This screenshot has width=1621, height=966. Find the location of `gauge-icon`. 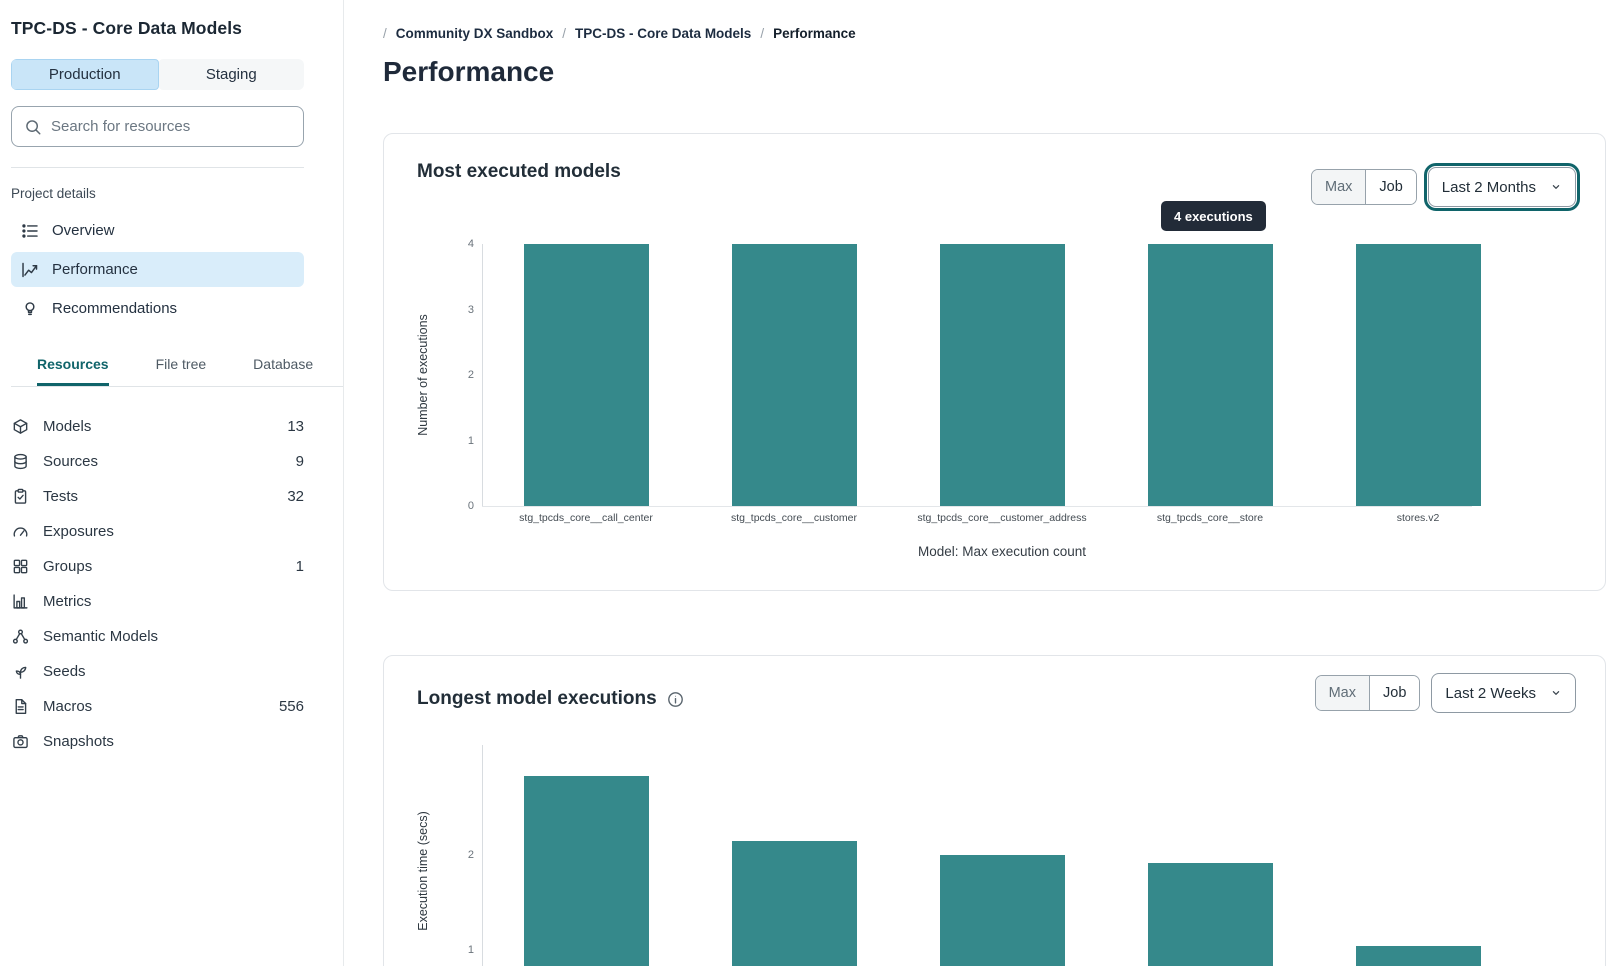

gauge-icon is located at coordinates (20, 531).